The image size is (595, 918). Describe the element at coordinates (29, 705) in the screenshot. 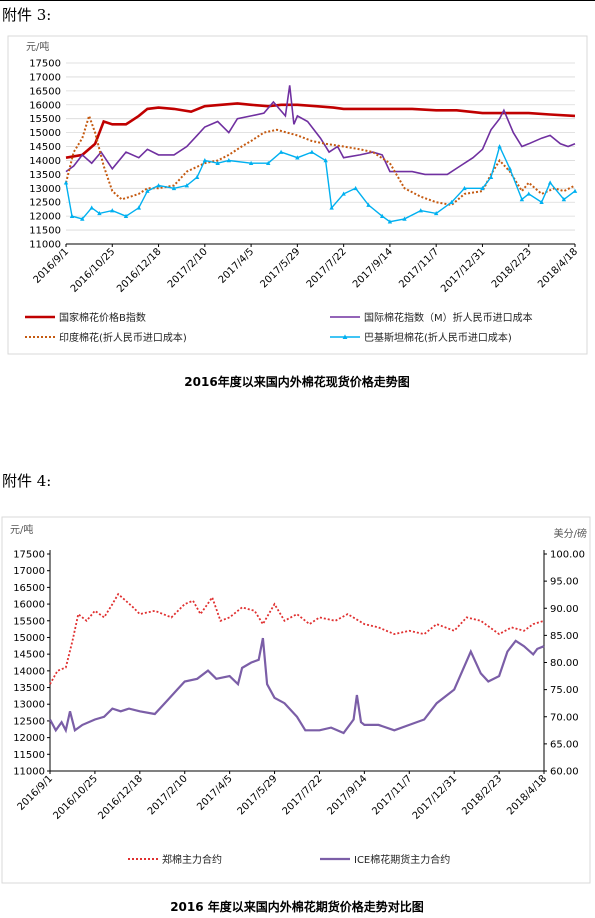

I see `left-y-tick-label: 13000` at that location.